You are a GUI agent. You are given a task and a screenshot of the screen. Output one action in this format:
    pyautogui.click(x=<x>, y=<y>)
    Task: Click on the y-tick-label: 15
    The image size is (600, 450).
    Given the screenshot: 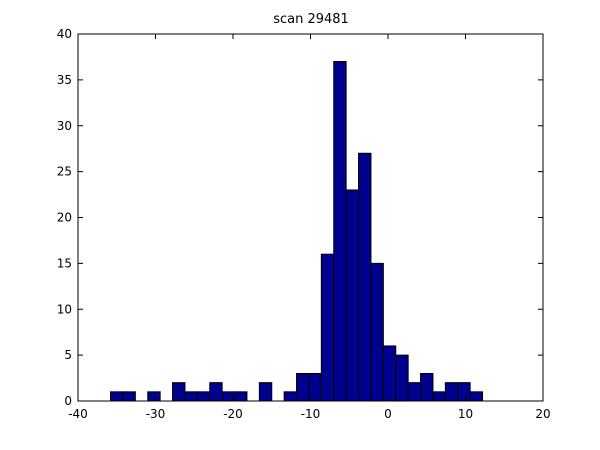 What is the action you would take?
    pyautogui.click(x=64, y=263)
    